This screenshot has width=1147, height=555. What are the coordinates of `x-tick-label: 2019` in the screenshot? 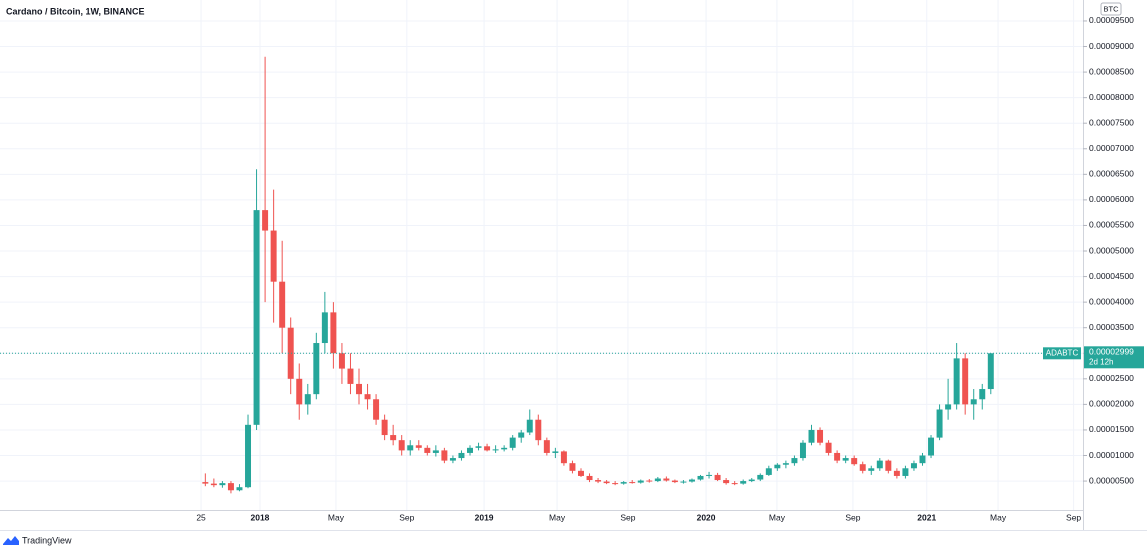 It's located at (484, 517).